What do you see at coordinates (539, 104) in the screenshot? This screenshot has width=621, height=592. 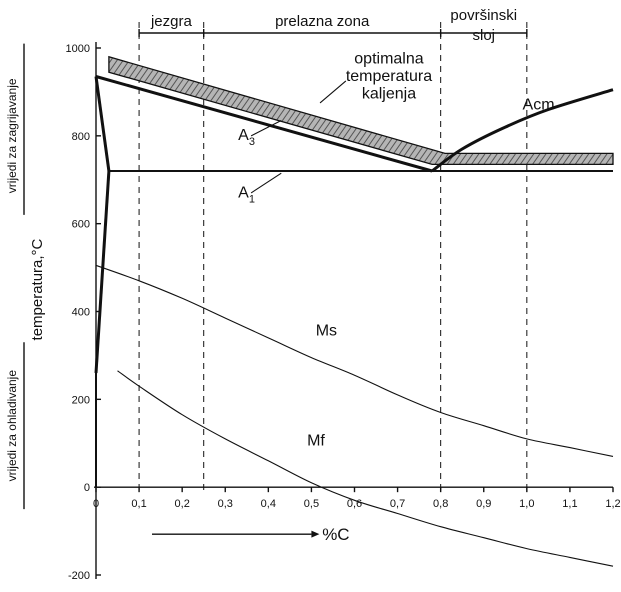 I see `series-acm-label: Acm` at bounding box center [539, 104].